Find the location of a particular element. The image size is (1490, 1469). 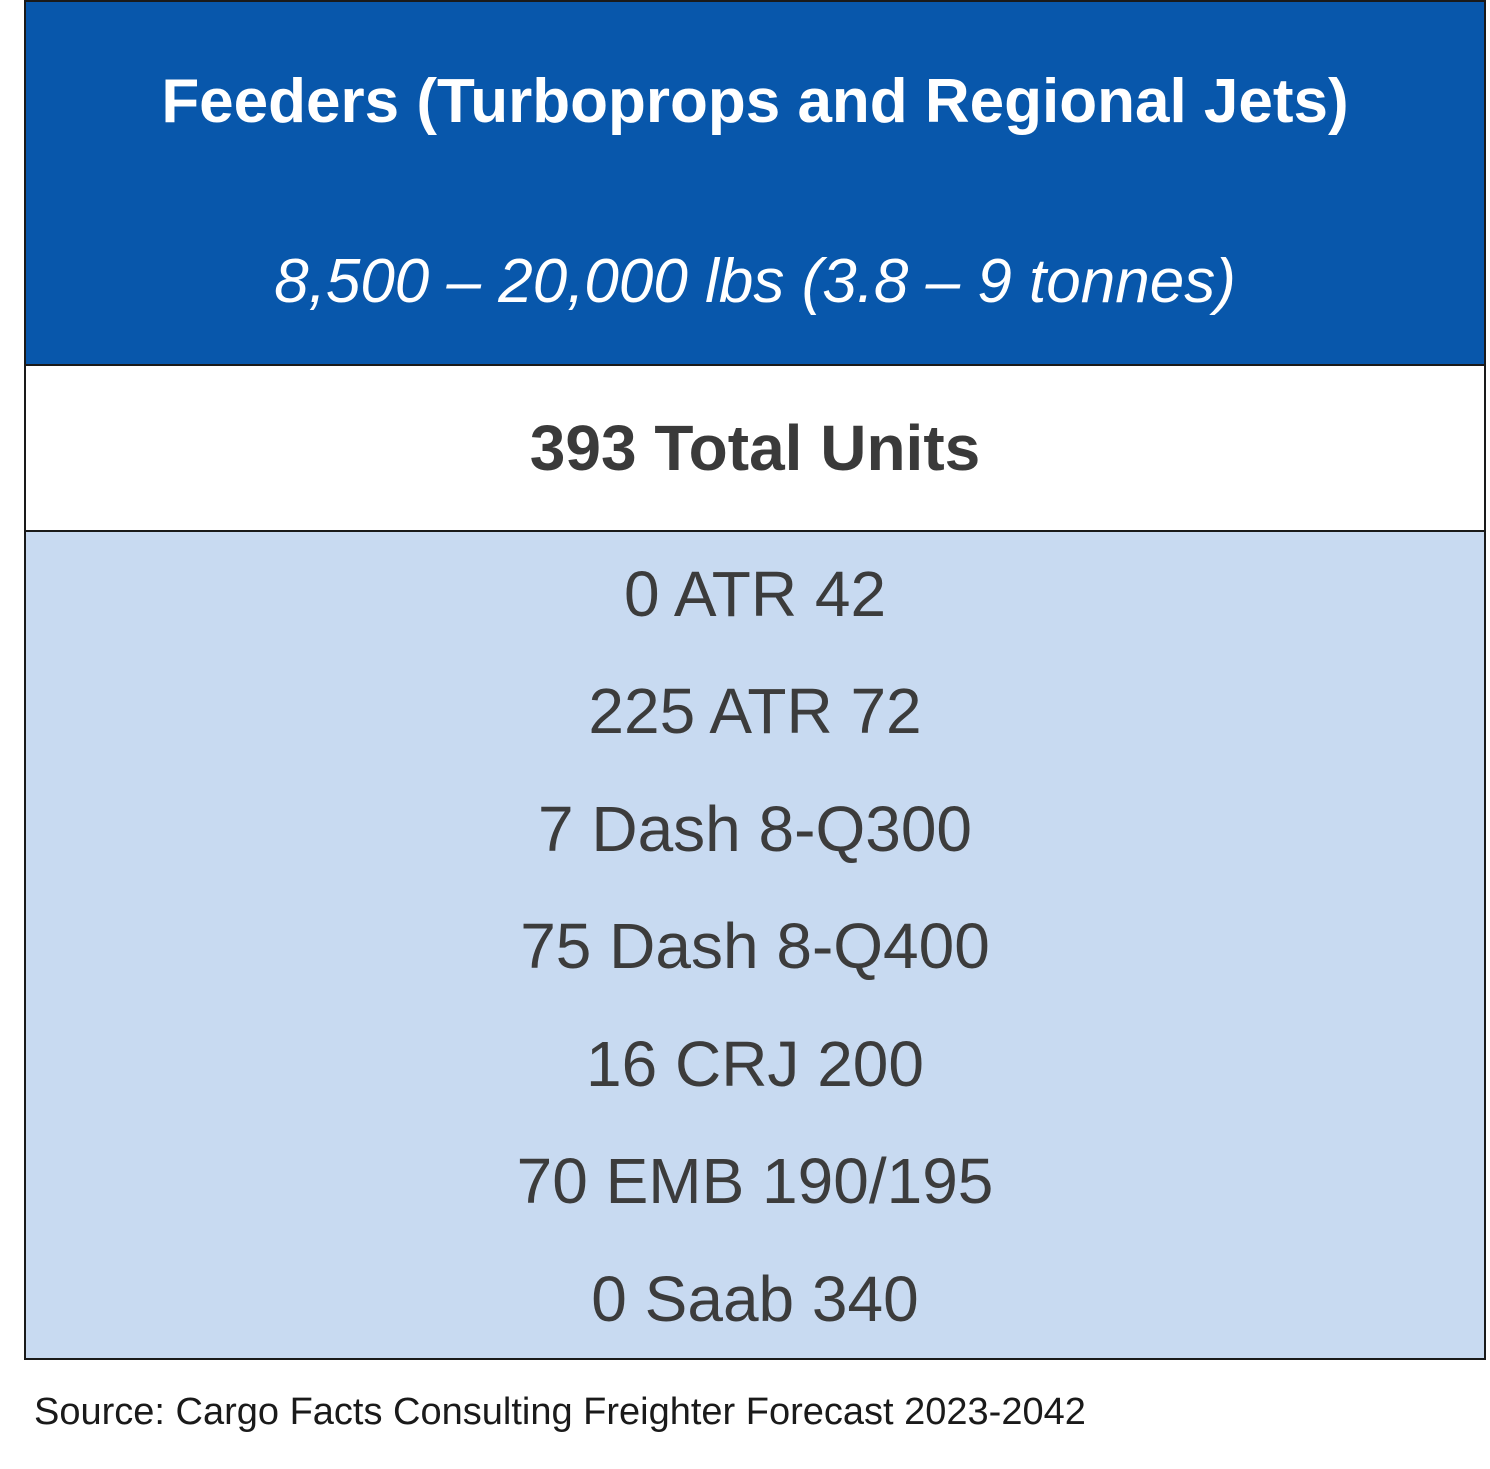

table-subtitle: 8,500 – 20,000 lbs (3.8 – 9 tonnes) is located at coordinates (755, 281).